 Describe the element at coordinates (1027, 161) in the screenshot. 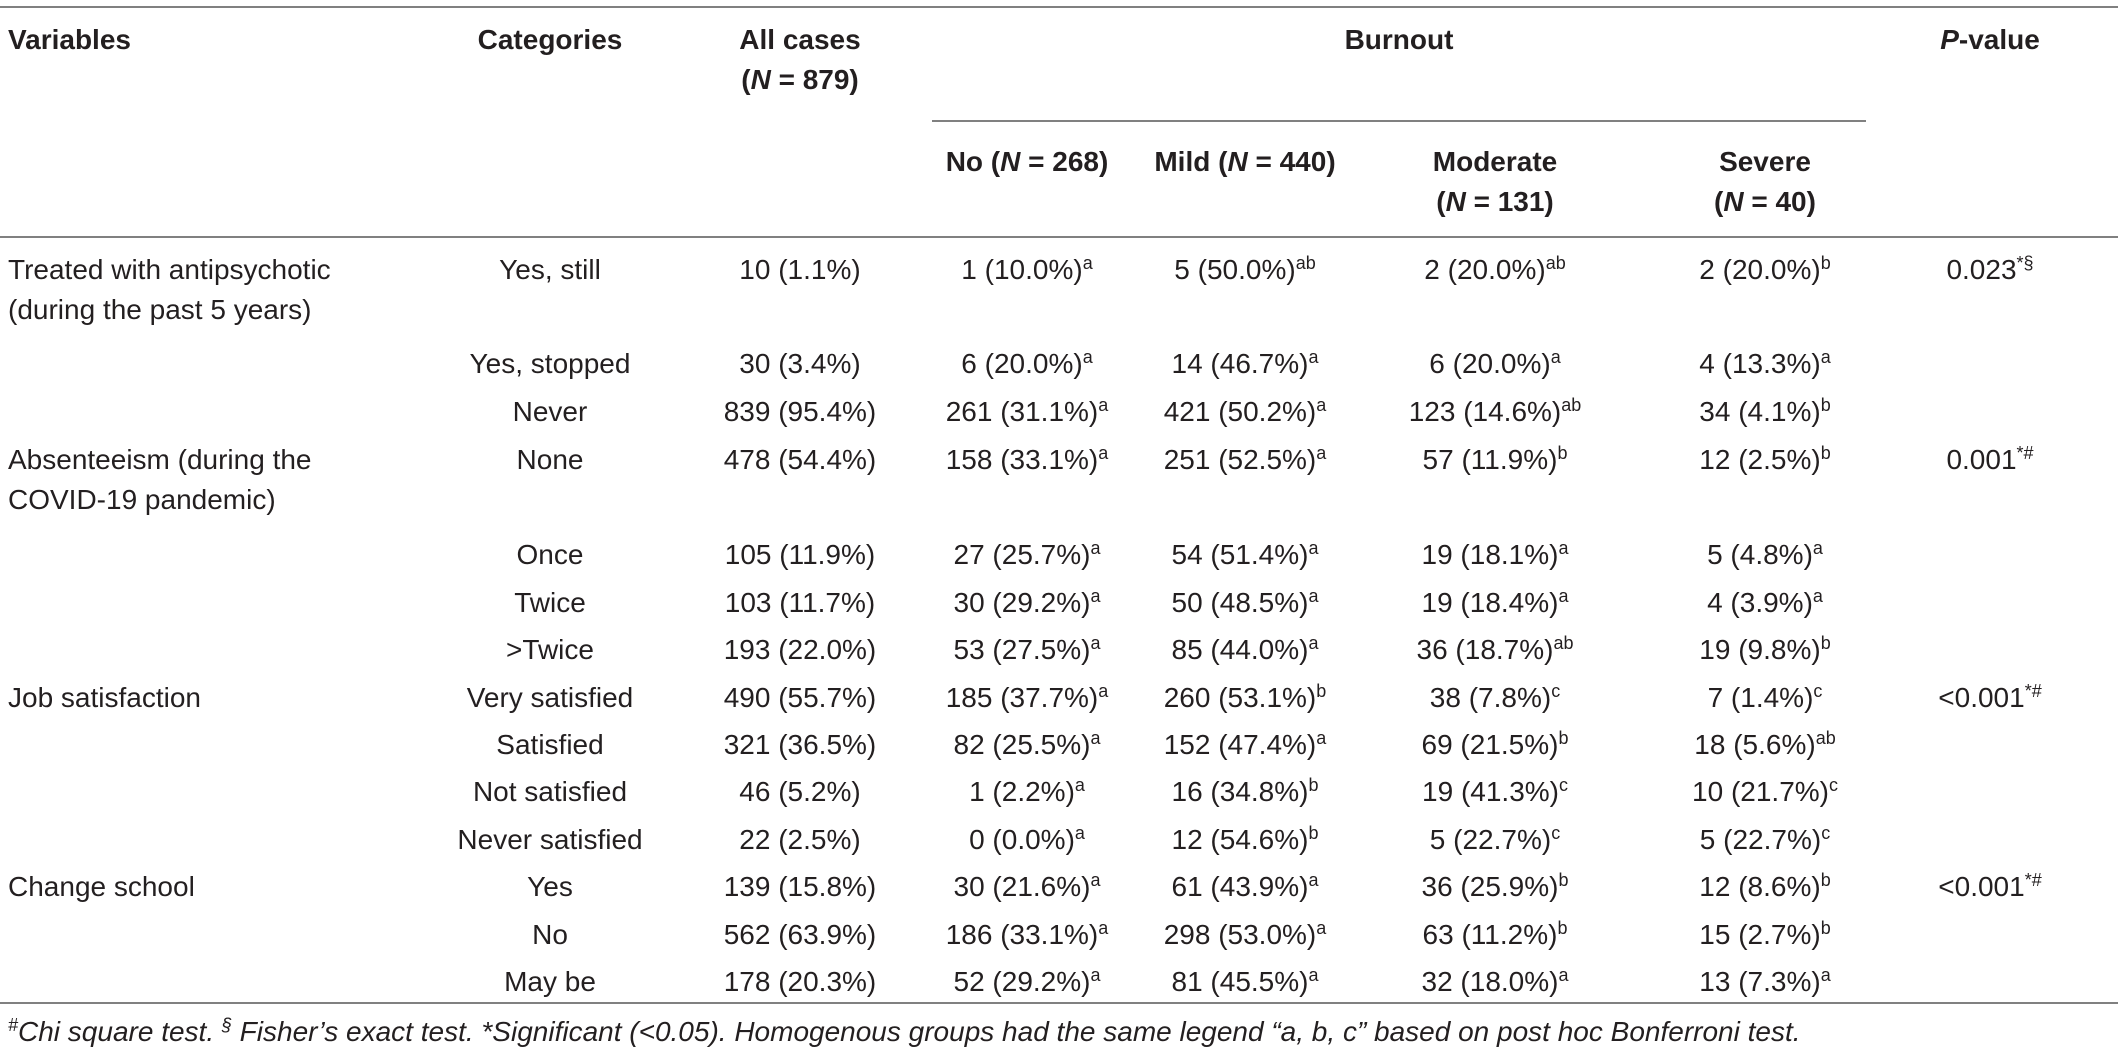

I see `header-no: No (N = 268)` at that location.